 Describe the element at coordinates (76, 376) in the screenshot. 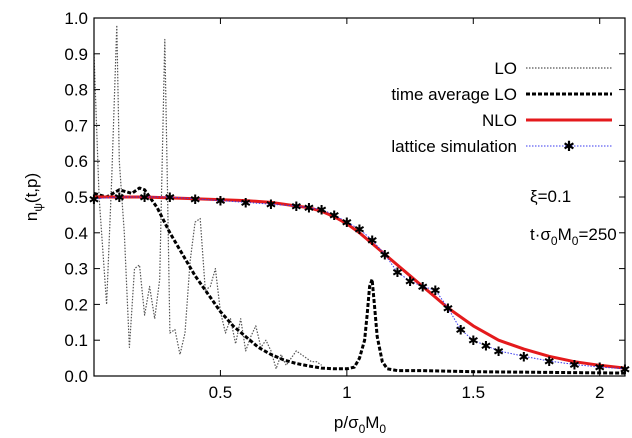

I see `y-tick-label: 0.0` at that location.